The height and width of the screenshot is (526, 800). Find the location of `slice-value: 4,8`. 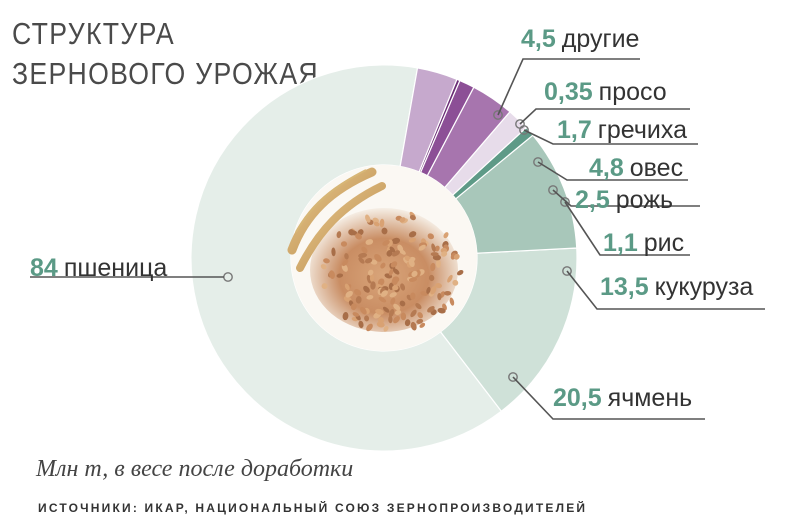

slice-value: 4,8 is located at coordinates (606, 168).